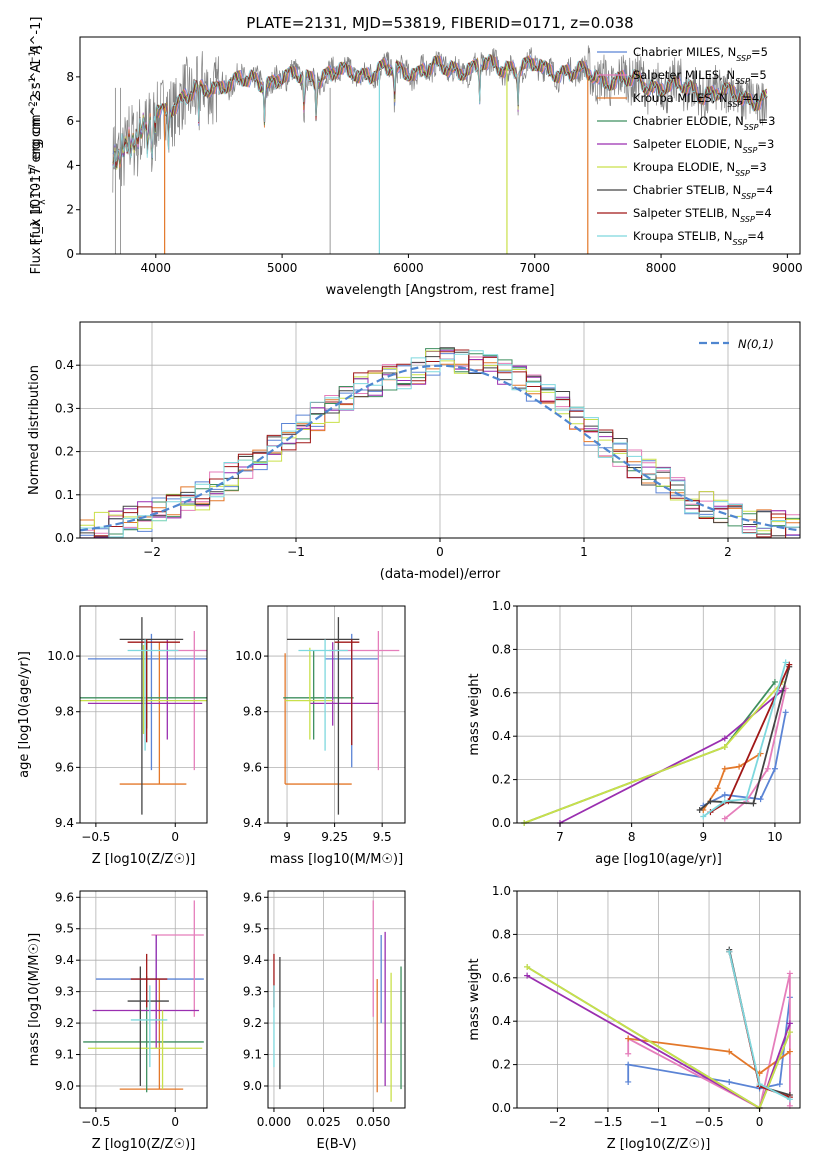 The width and height of the screenshot is (819, 1170). I want to click on legend-text: Kroupa MILES, N, so click(680, 98).